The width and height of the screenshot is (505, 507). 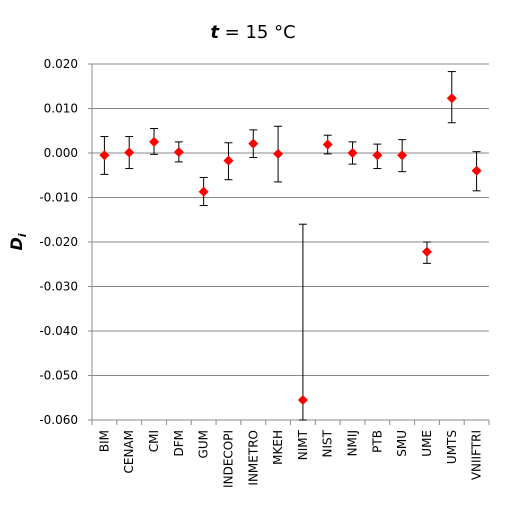 I want to click on y-axis-label-main: D, so click(x=16, y=243).